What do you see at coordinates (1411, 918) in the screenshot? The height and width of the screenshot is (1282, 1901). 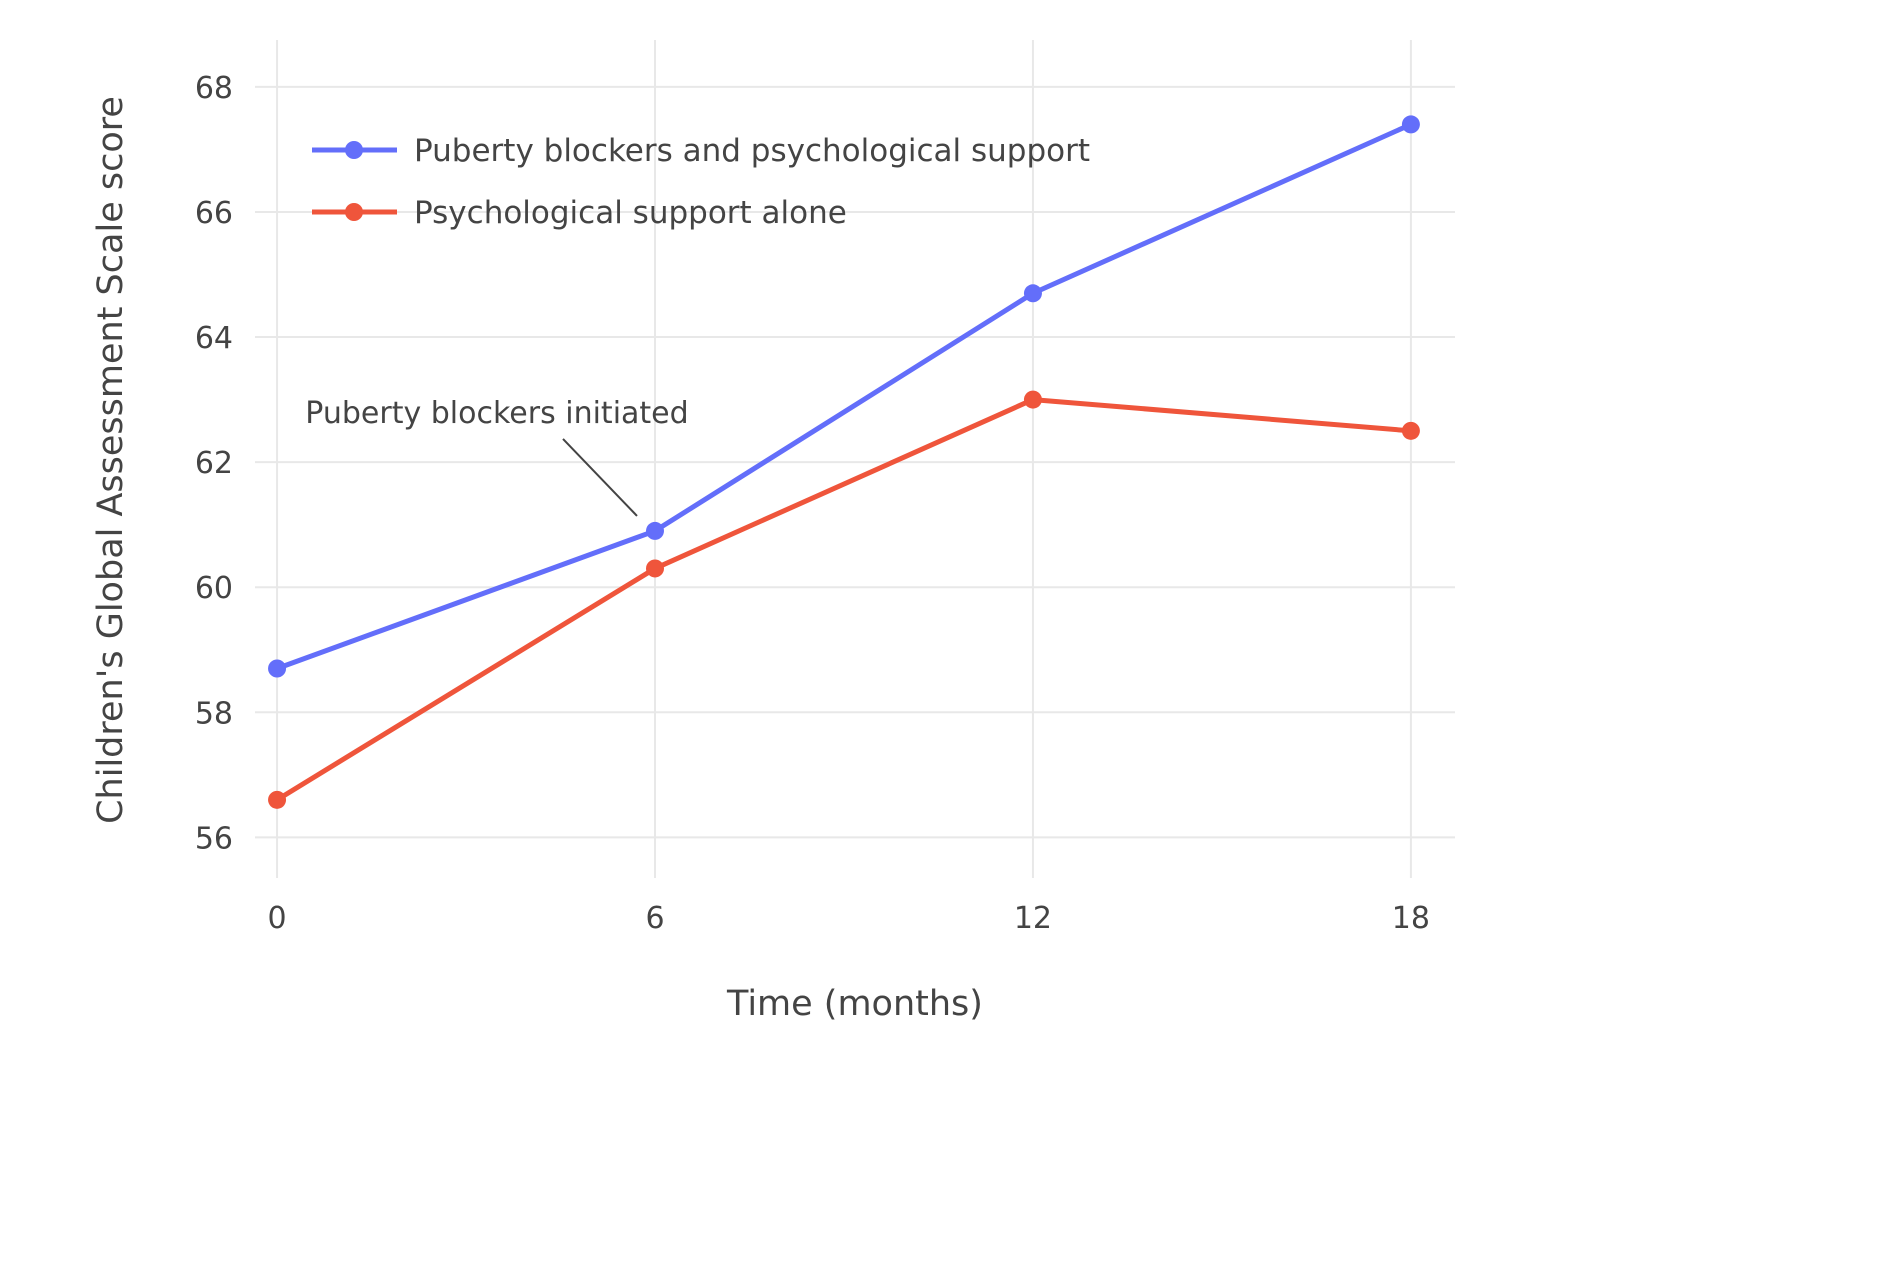 I see `x-tick-label: 18` at bounding box center [1411, 918].